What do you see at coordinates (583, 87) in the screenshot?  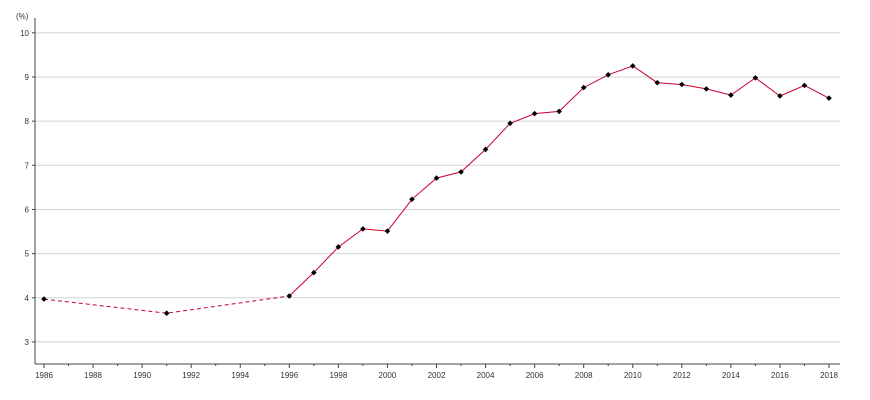 I see `data-point-2008` at bounding box center [583, 87].